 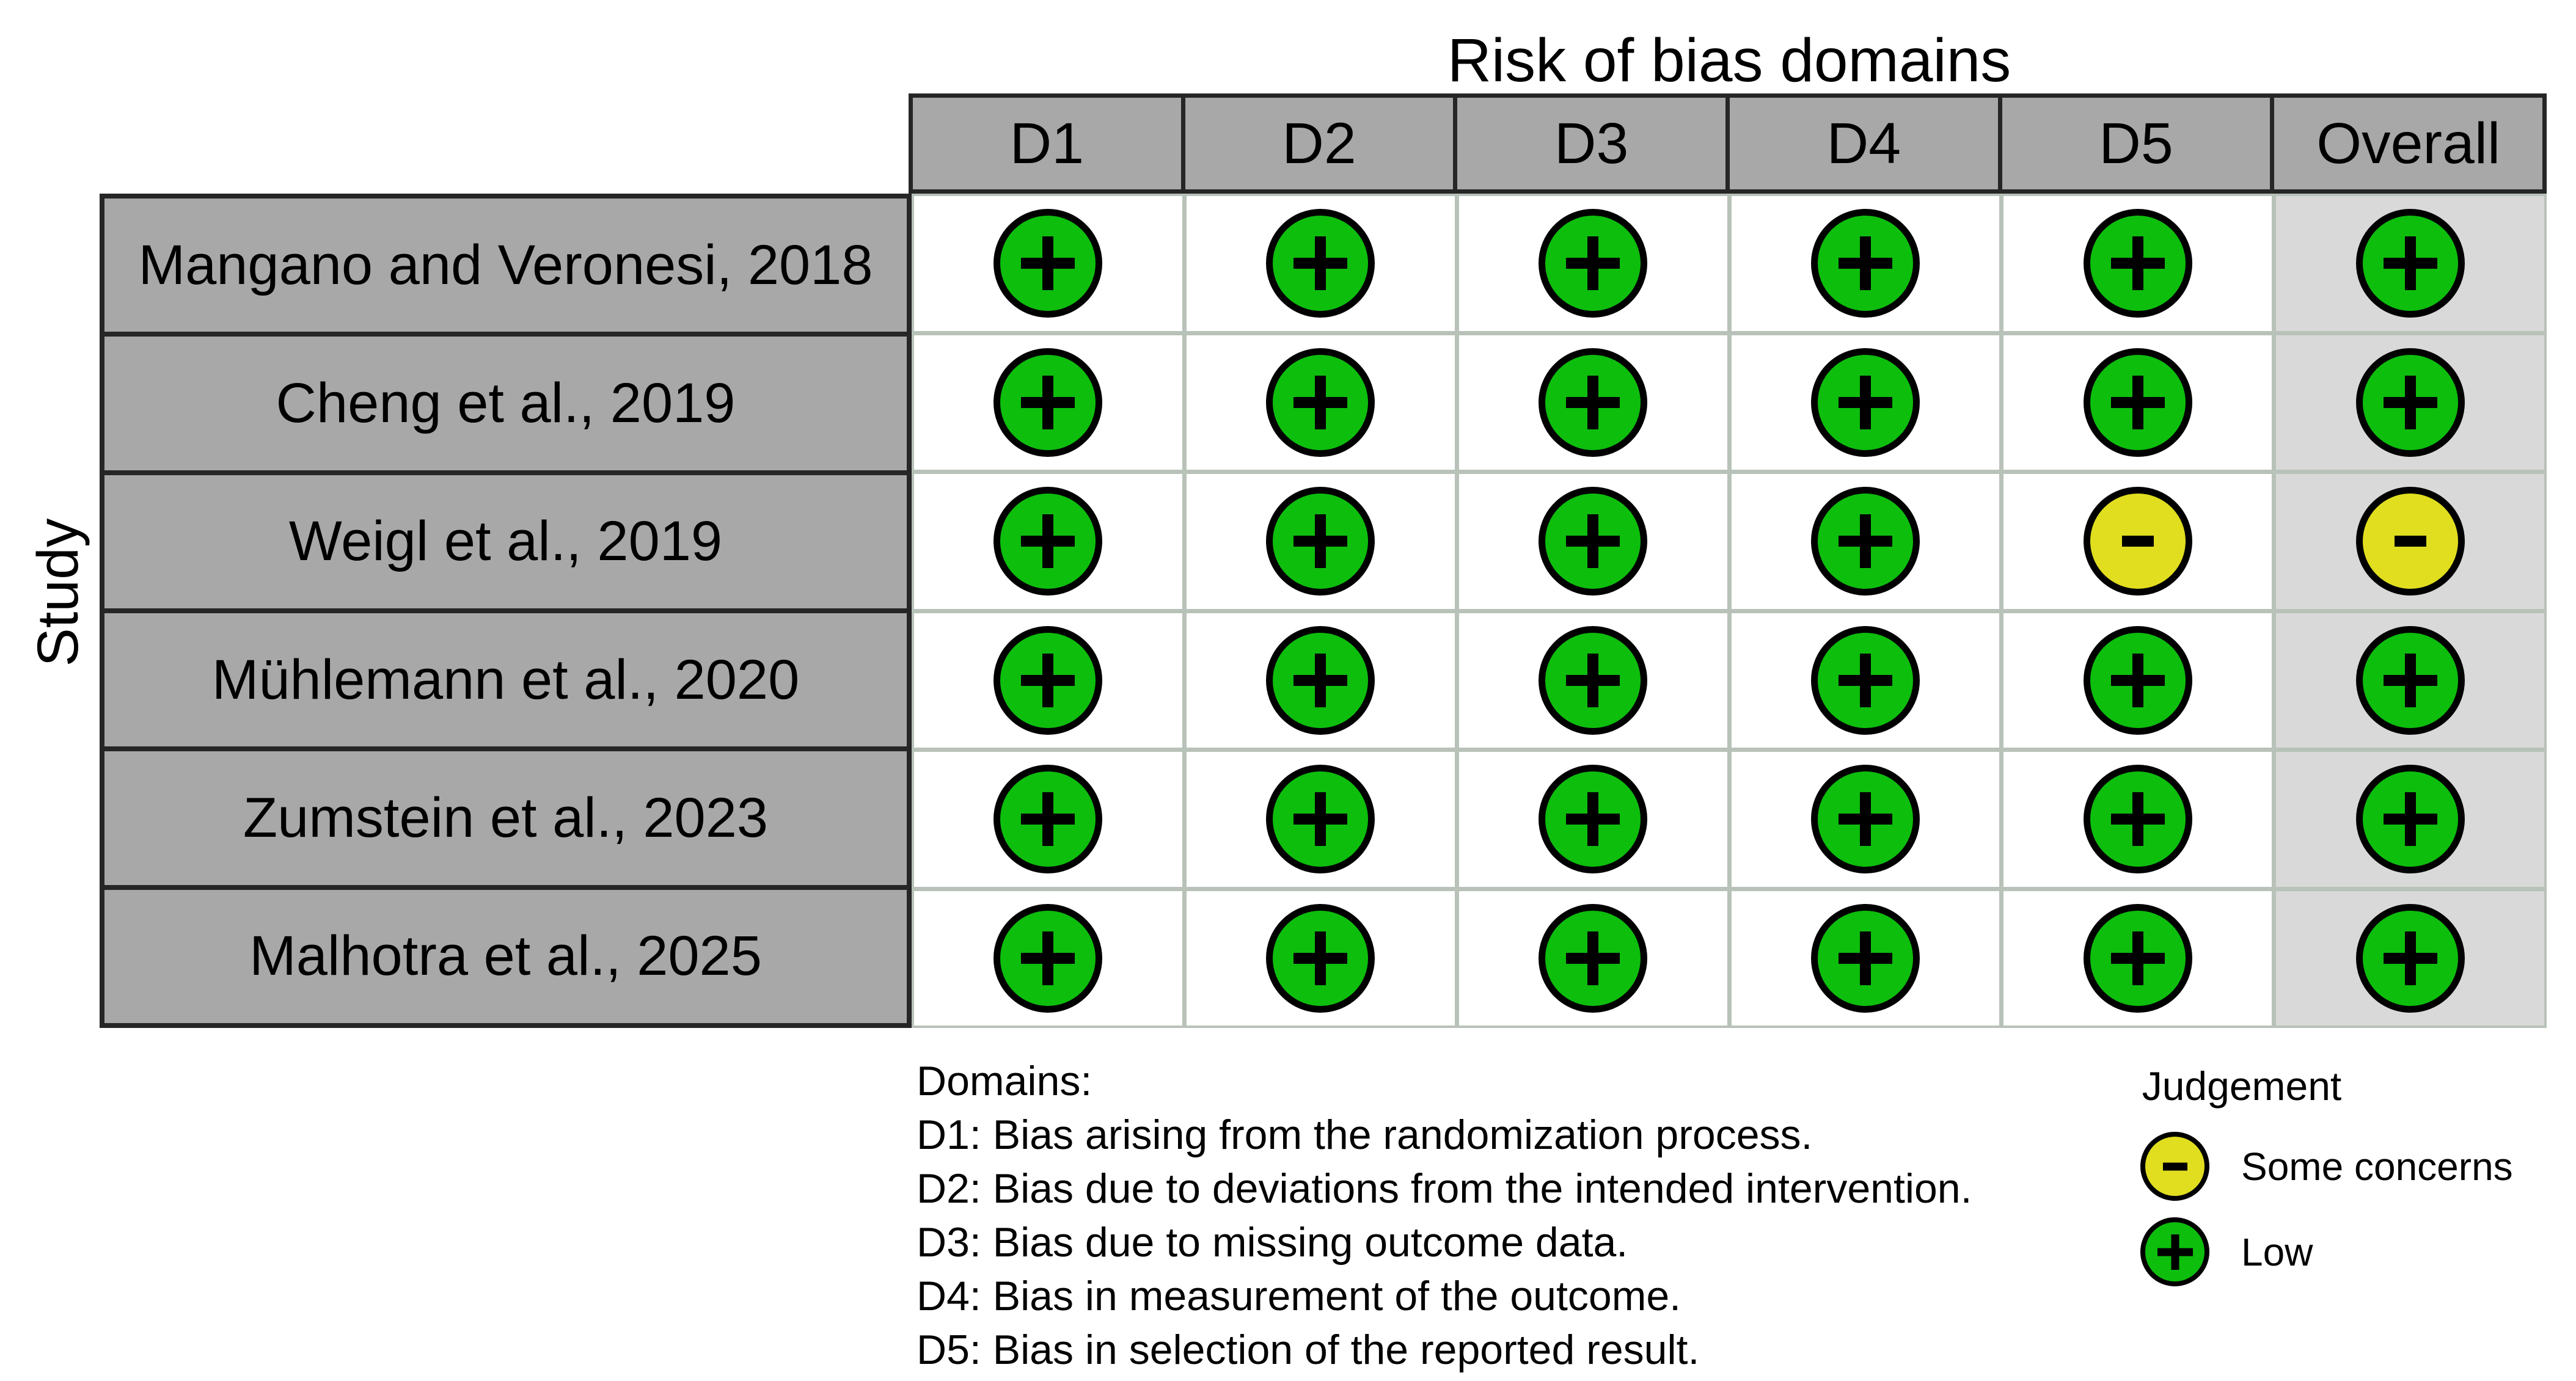 I want to click on judgement-cell-row6-d3, so click(x=1592, y=958).